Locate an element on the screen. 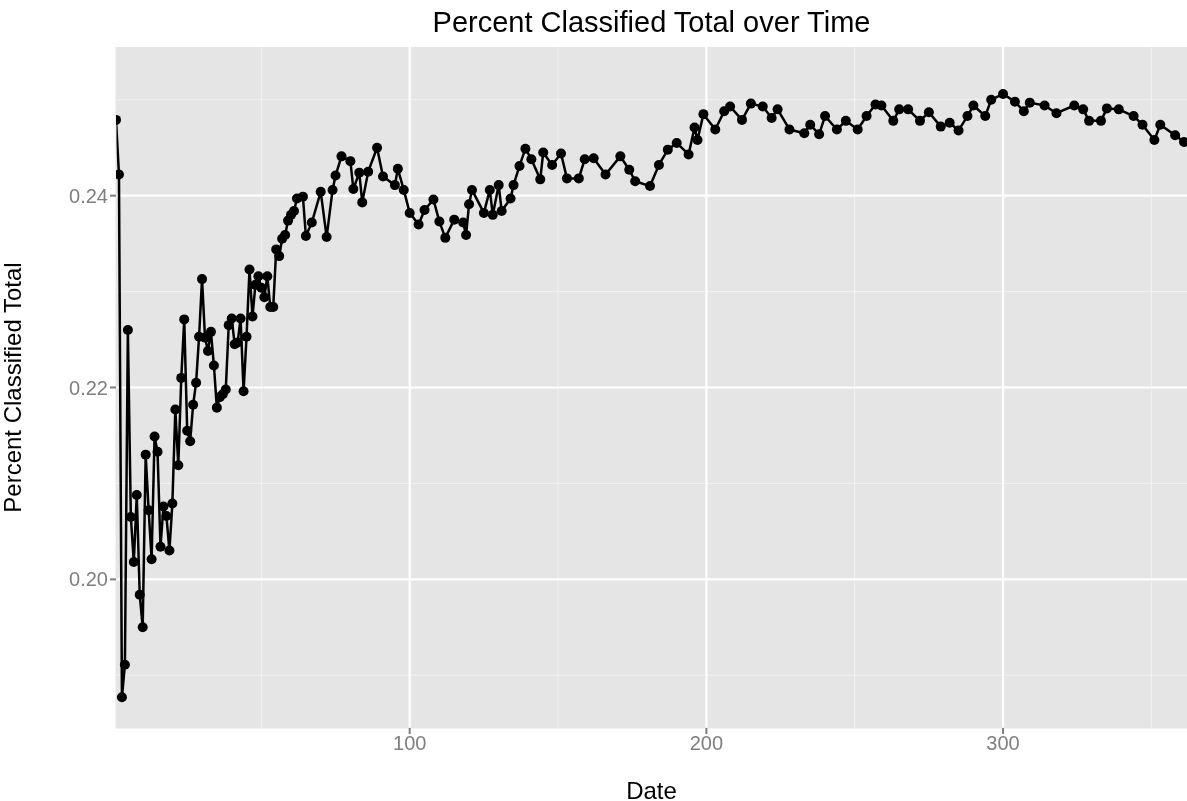 This screenshot has height=801, width=1187. x-axis-title: Date is located at coordinates (651, 789).